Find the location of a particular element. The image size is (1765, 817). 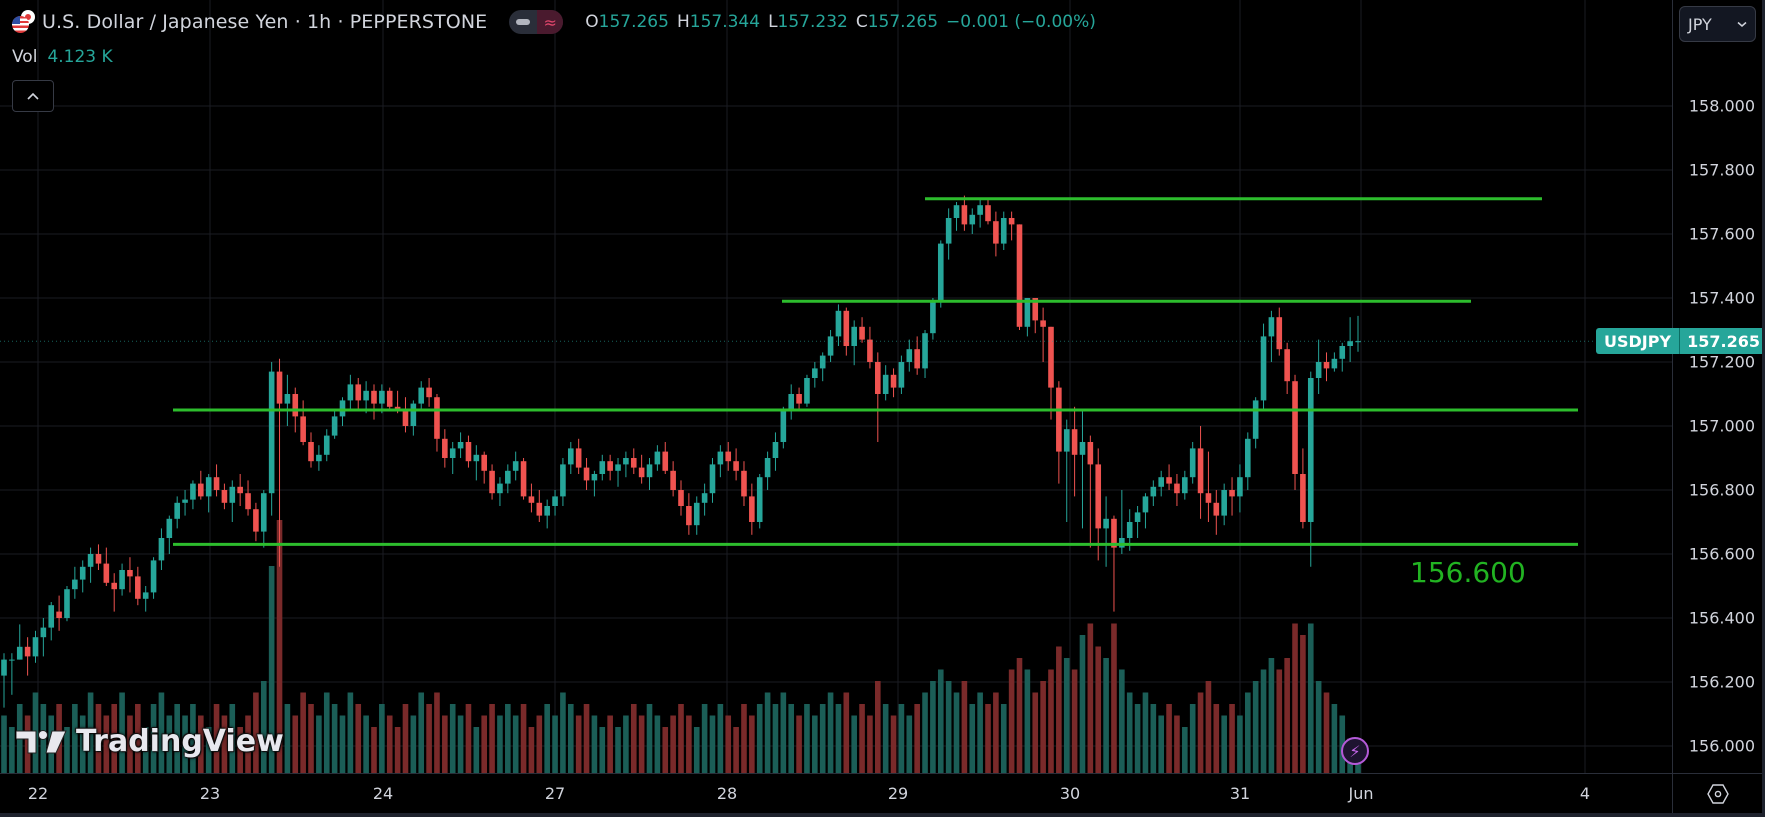

support-level-label: 156.600 is located at coordinates (1468, 572).